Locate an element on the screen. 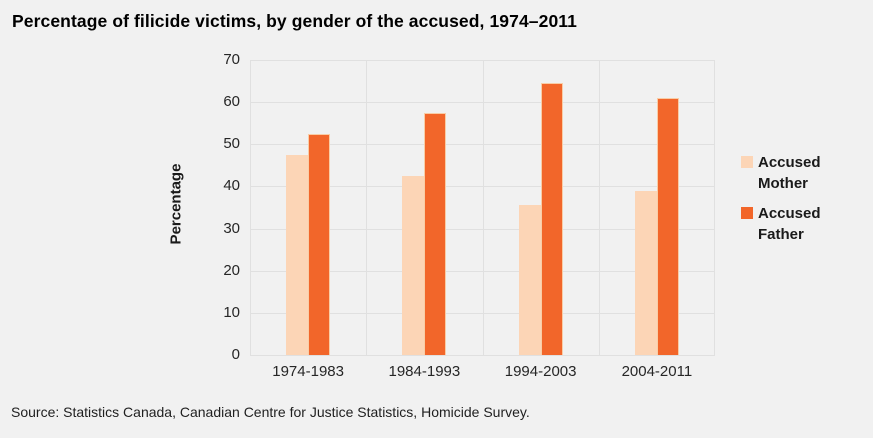  x-tick-label-2004-2011: 2004-2011 is located at coordinates (657, 371).